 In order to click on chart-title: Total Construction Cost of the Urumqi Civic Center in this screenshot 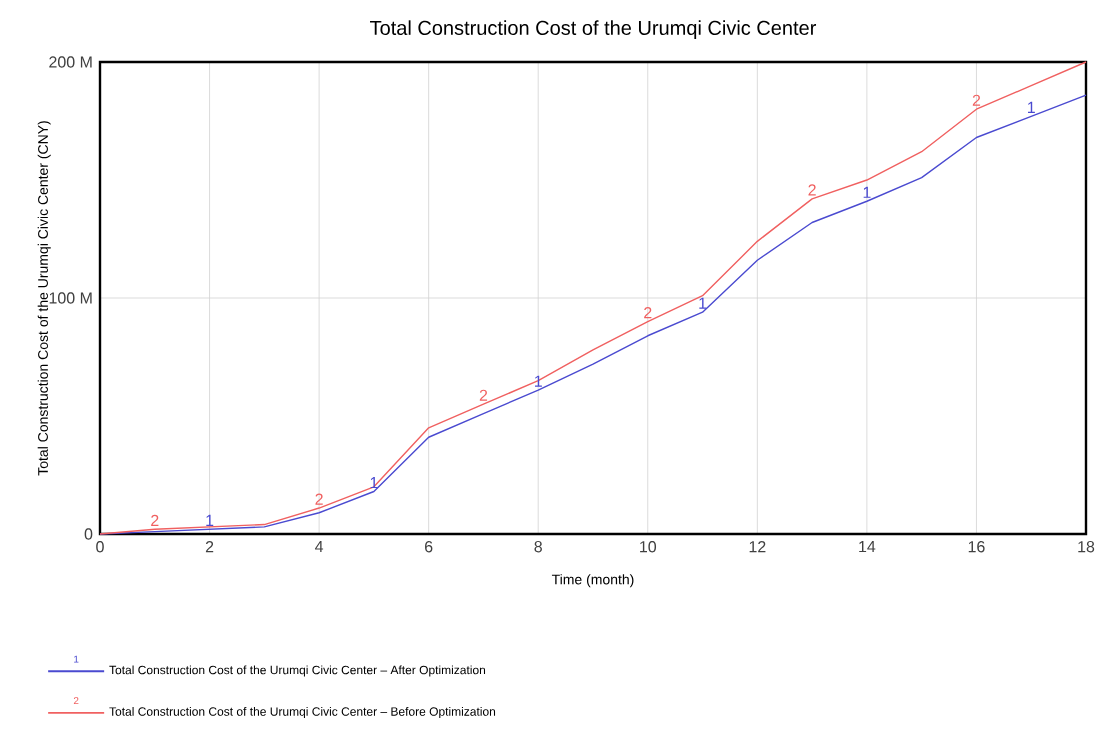, I will do `click(593, 29)`.